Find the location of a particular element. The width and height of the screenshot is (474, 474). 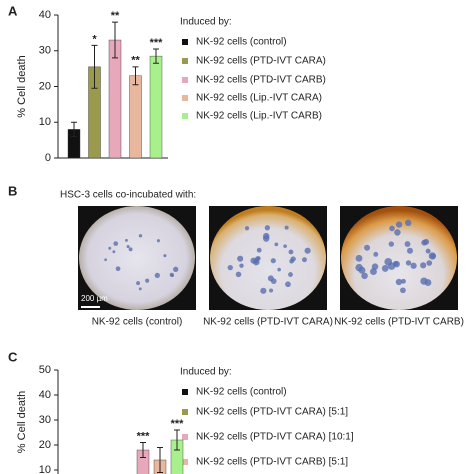

panel-label: C is located at coordinates (13, 356).